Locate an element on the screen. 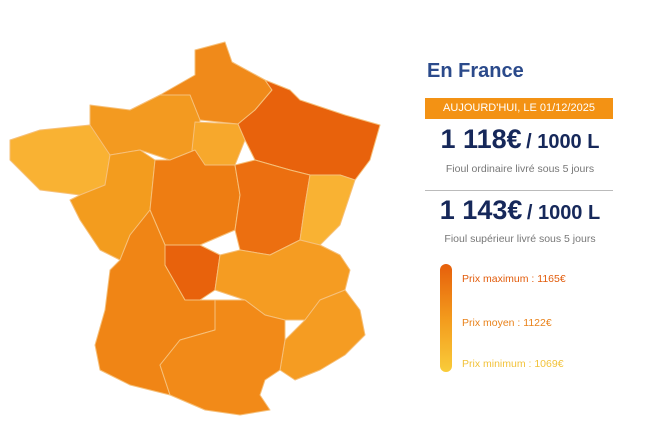  price-amount: 1 118€ is located at coordinates (481, 139).